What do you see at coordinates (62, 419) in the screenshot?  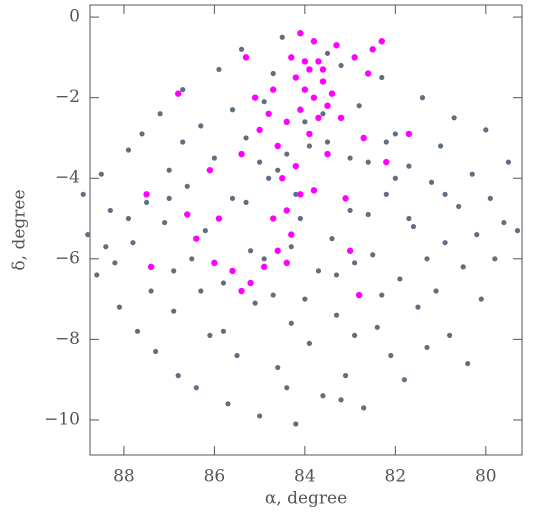 I see `y-tick-label: −10` at bounding box center [62, 419].